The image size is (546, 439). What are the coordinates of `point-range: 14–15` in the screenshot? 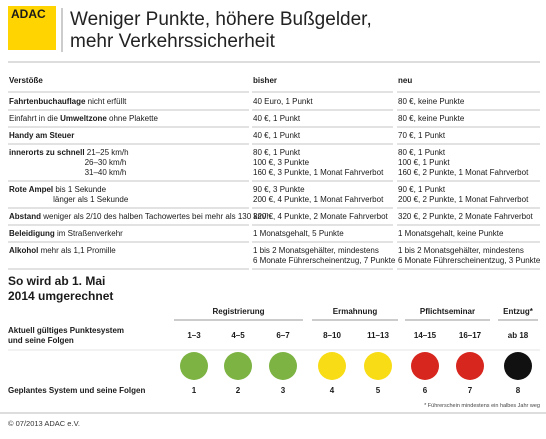 It's located at (425, 335).